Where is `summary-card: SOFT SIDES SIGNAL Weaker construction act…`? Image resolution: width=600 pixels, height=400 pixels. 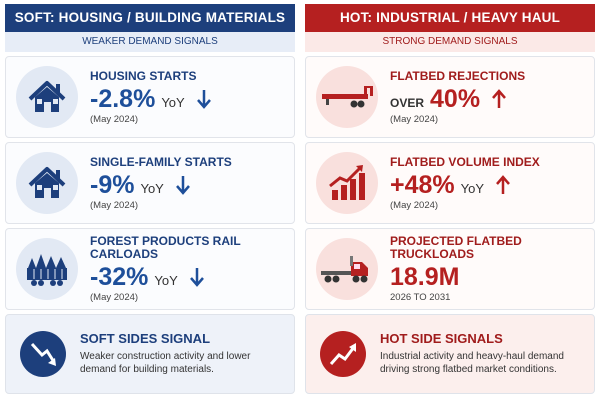 summary-card: SOFT SIDES SIGNAL Weaker construction act… is located at coordinates (150, 354).